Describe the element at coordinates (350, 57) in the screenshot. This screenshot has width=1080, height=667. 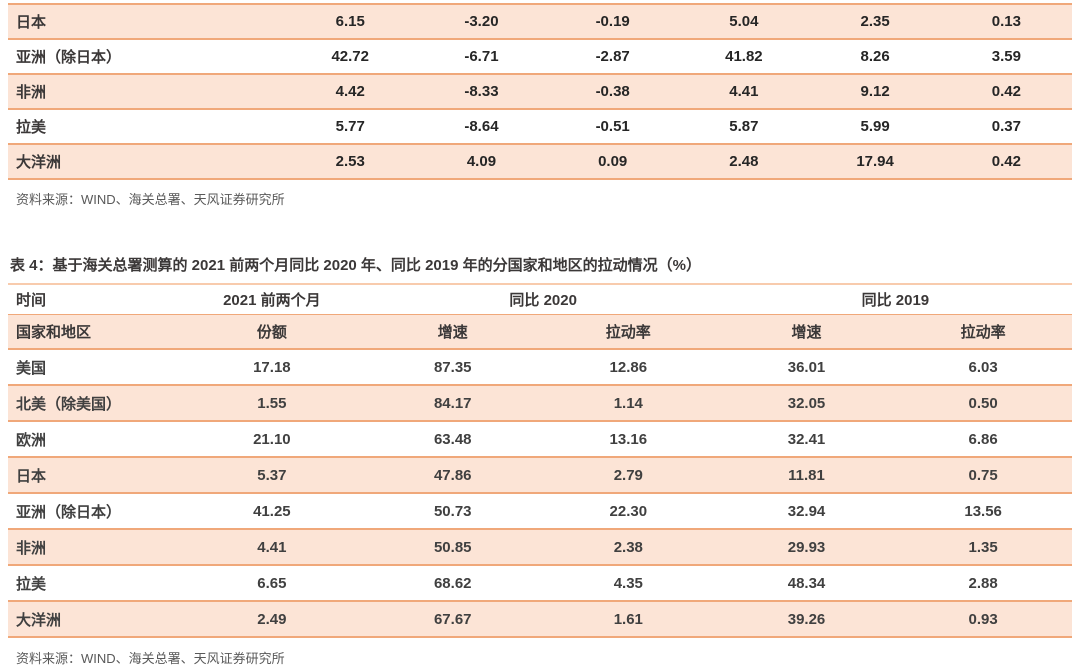
I see `value-cell: 42.72` at that location.